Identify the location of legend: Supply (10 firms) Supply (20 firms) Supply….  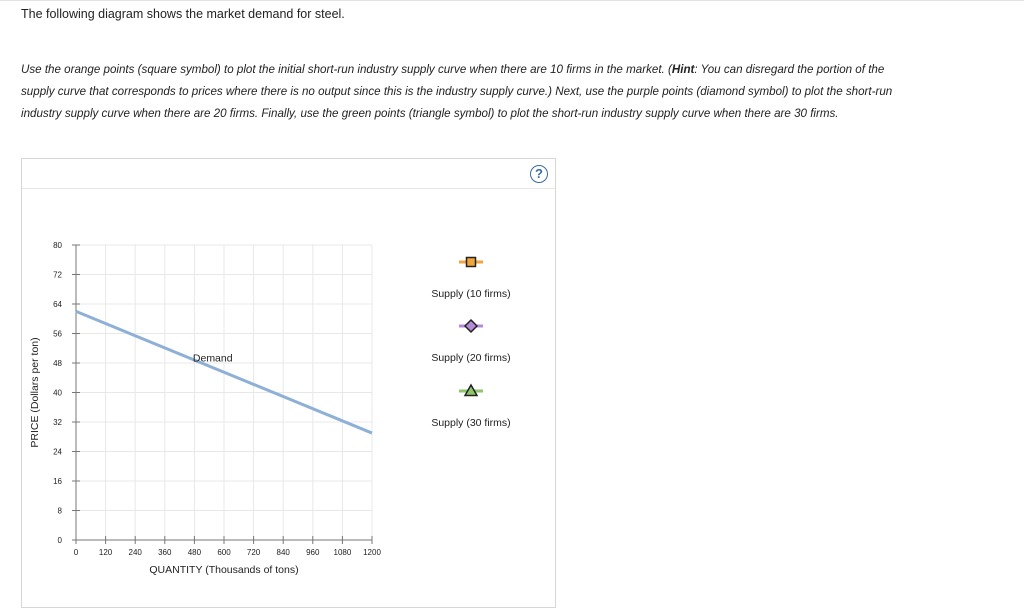
(471, 342).